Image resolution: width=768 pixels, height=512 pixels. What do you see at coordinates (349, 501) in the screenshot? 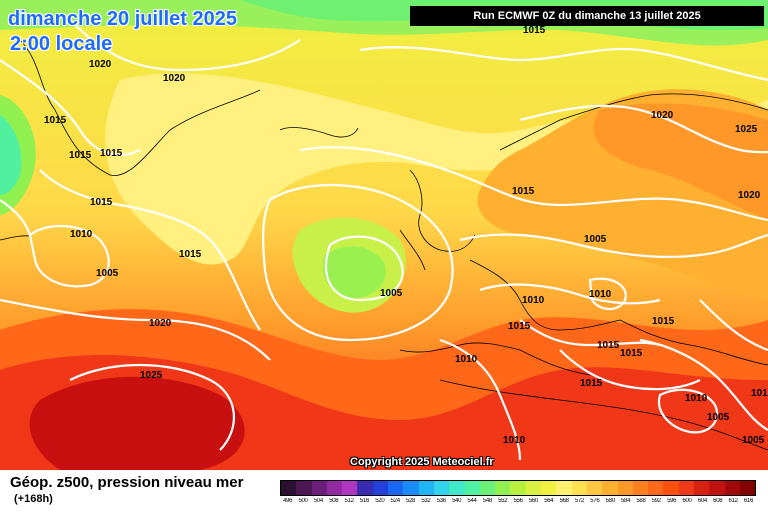
I see `legend-label: 512` at bounding box center [349, 501].